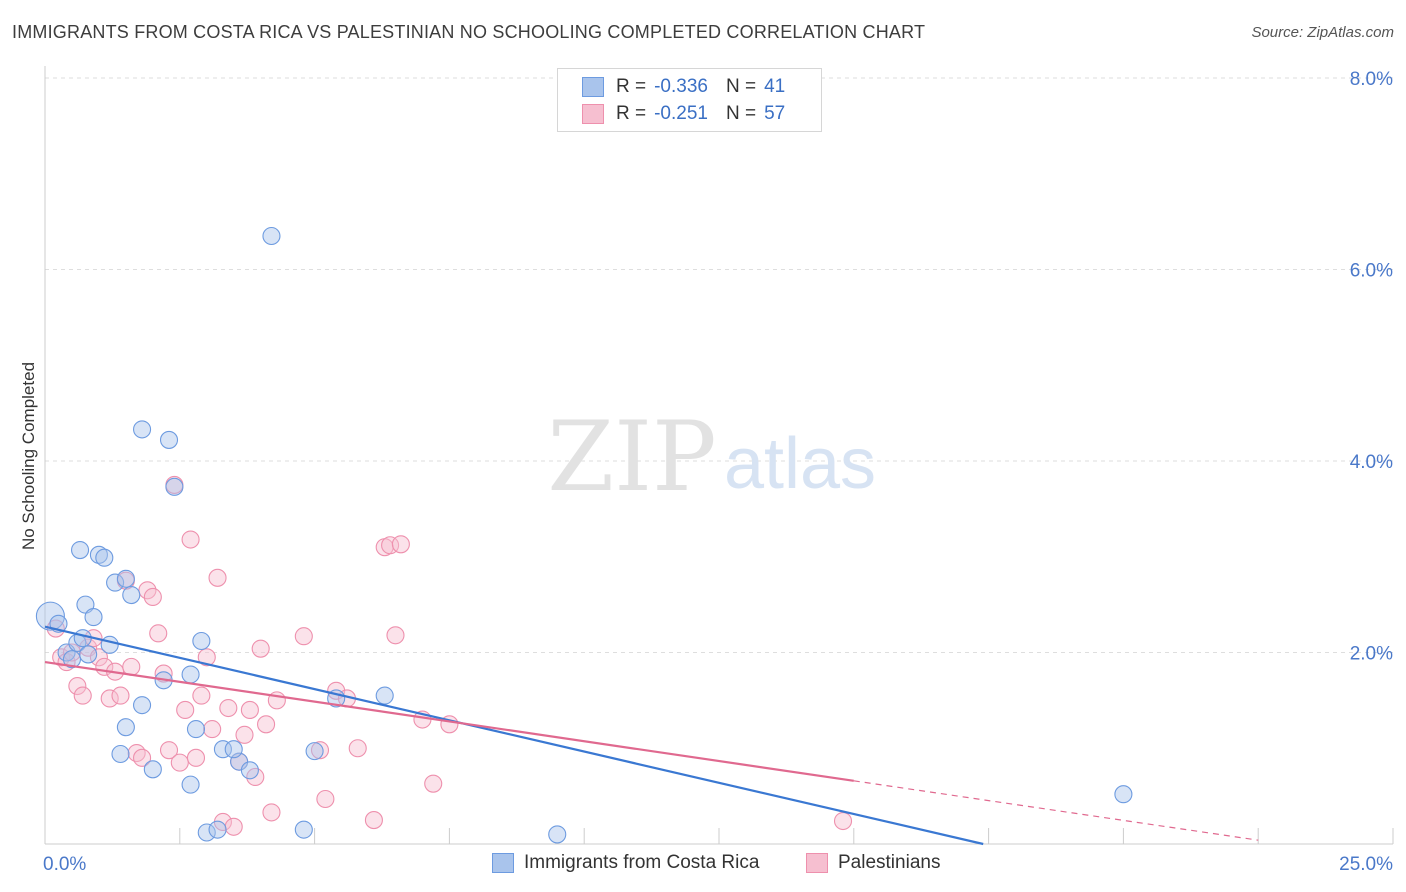 The image size is (1406, 892). What do you see at coordinates (593, 87) in the screenshot?
I see `legend-swatch-blue` at bounding box center [593, 87].